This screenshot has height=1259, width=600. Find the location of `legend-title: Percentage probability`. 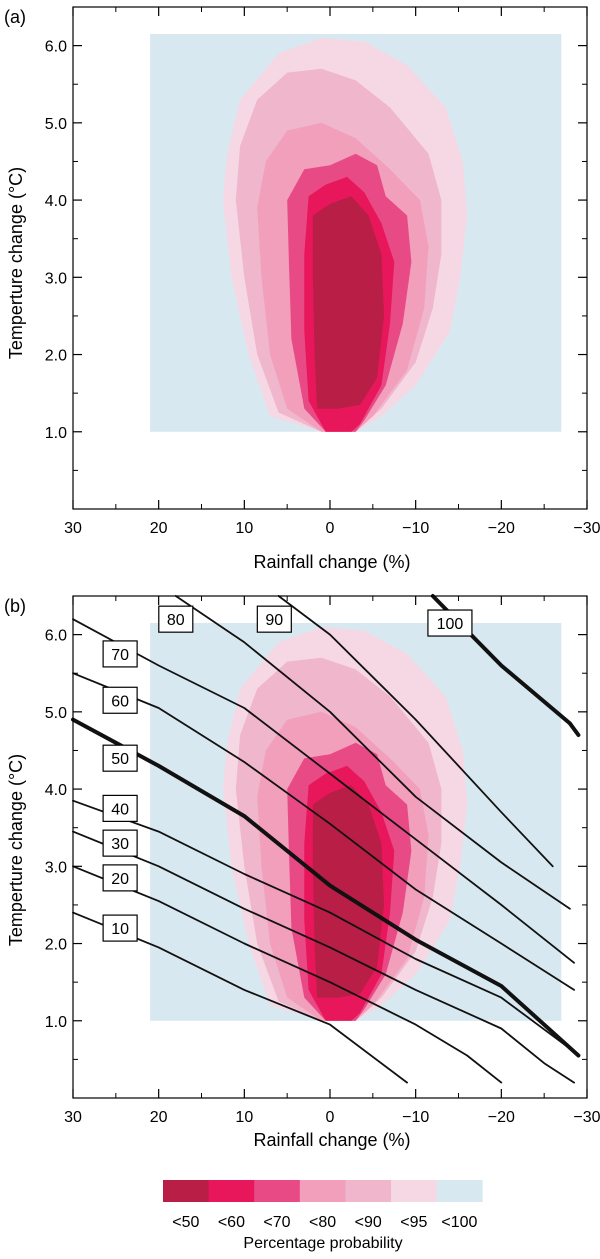

legend-title: Percentage probability is located at coordinates (322, 1243).